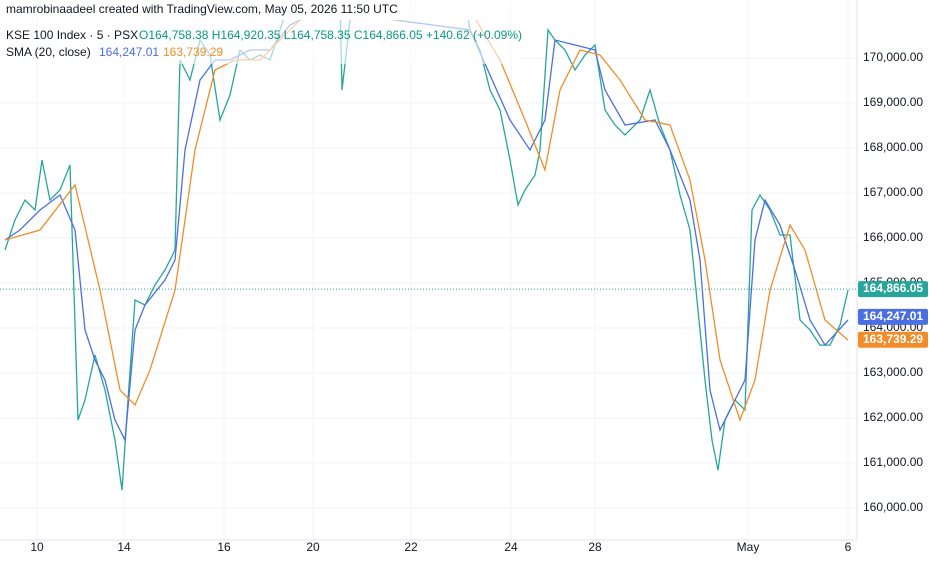  I want to click on y-tick-label: 170,000.00, so click(893, 57).